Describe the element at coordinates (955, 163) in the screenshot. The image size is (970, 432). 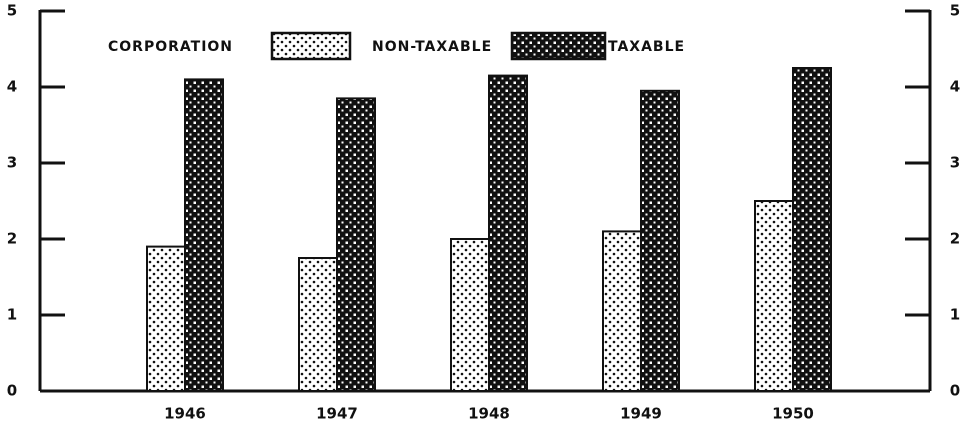
I see `y2-tick-label: 3` at that location.